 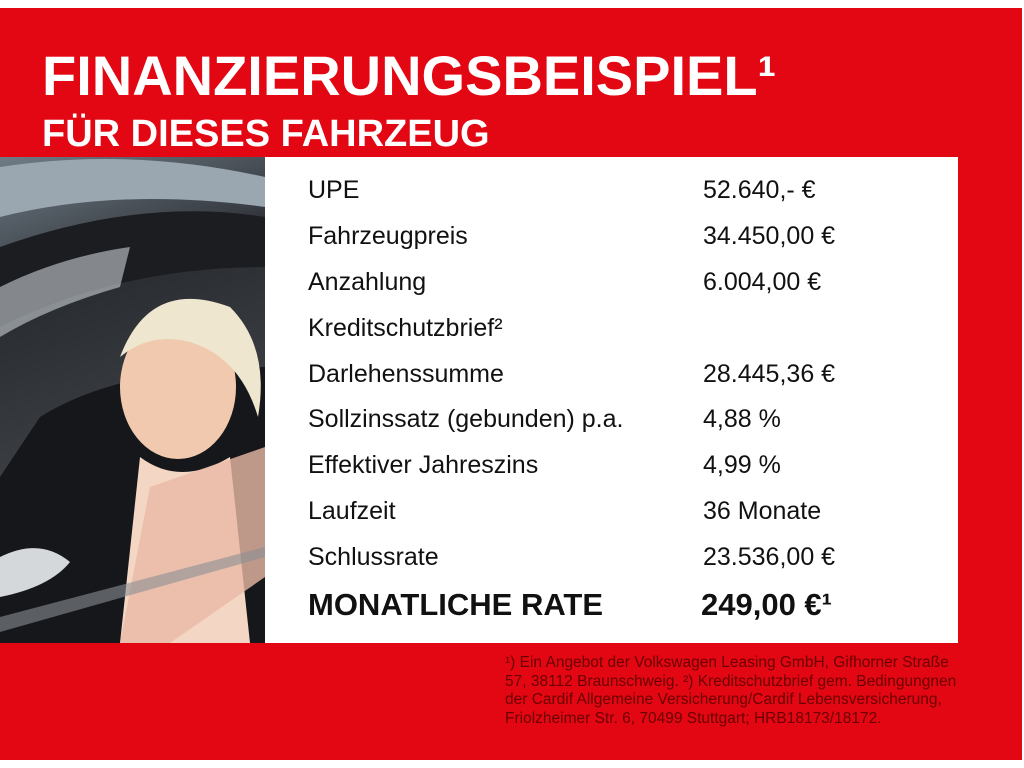 What do you see at coordinates (769, 374) in the screenshot?
I see `row-value: 28.445,36 €` at bounding box center [769, 374].